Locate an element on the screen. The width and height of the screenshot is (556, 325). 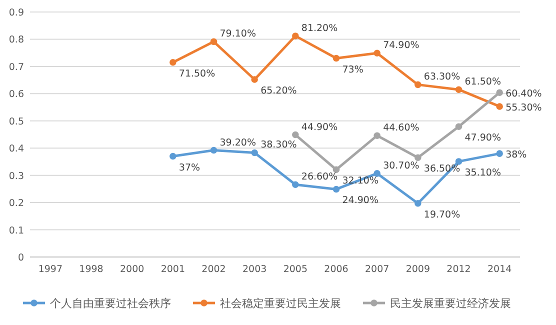
y-tick-label: 0.8 is located at coordinates (16, 40).